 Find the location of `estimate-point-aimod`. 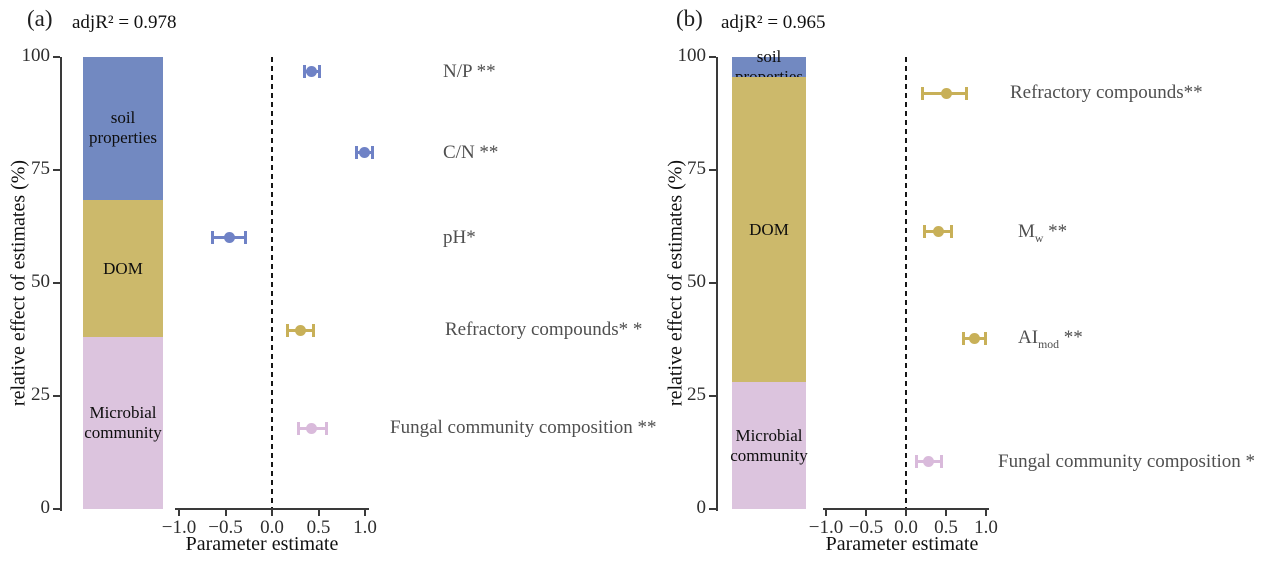

estimate-point-aimod is located at coordinates (974, 338).